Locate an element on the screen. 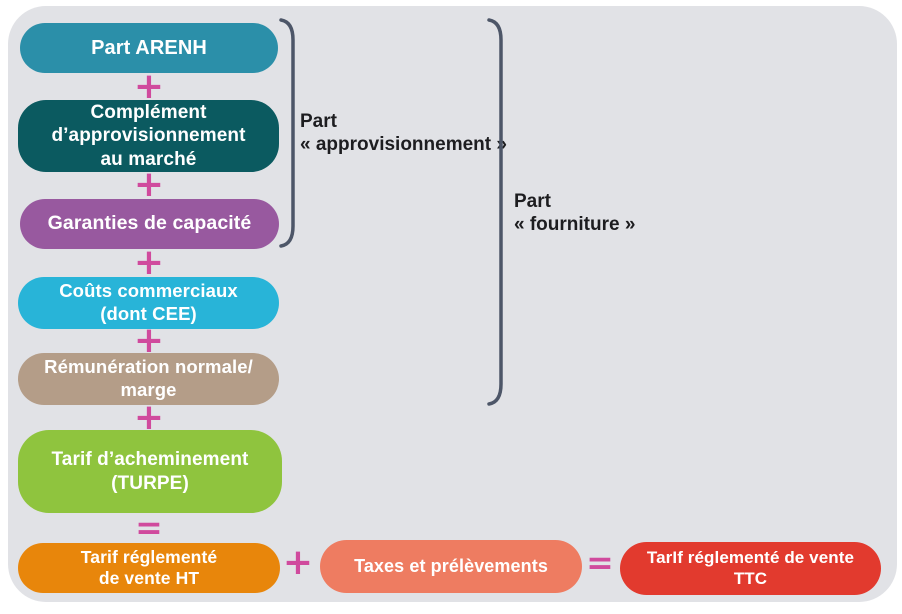 This screenshot has width=902, height=614. box-label: marge is located at coordinates (148, 389).